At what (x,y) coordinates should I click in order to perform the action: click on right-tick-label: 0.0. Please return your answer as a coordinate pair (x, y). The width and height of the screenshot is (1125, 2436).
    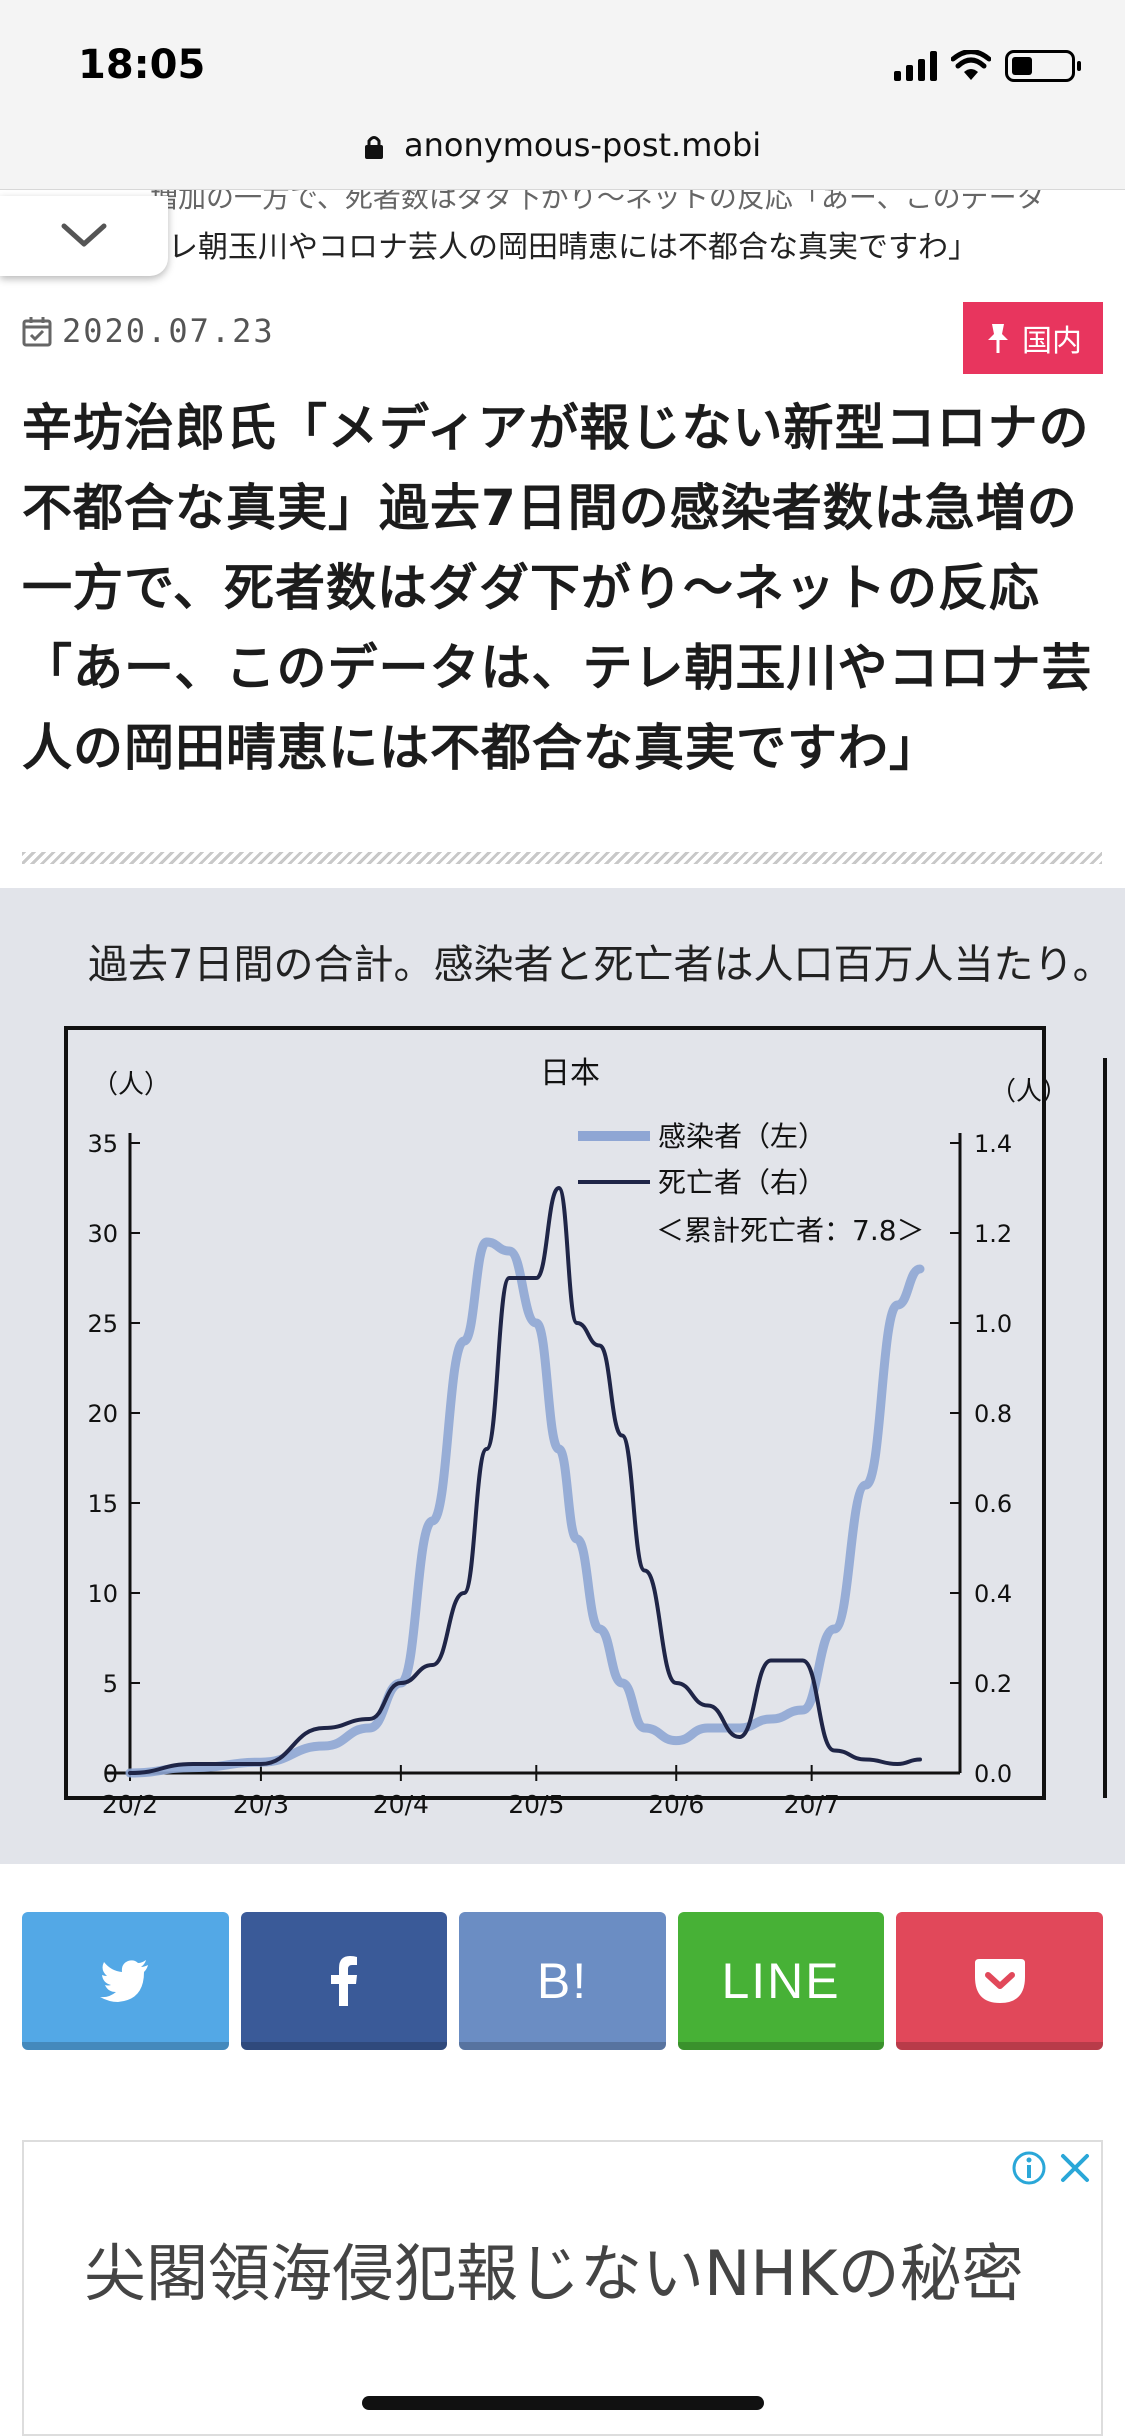
    Looking at the image, I should click on (993, 1774).